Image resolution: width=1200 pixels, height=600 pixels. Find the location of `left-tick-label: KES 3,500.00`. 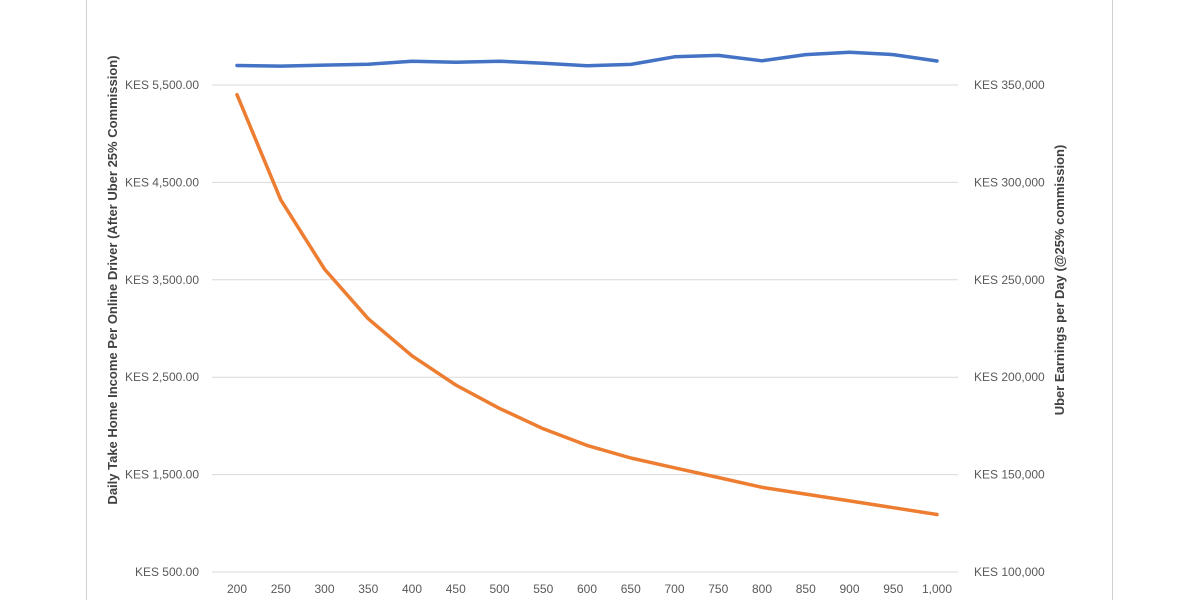

left-tick-label: KES 3,500.00 is located at coordinates (162, 280).